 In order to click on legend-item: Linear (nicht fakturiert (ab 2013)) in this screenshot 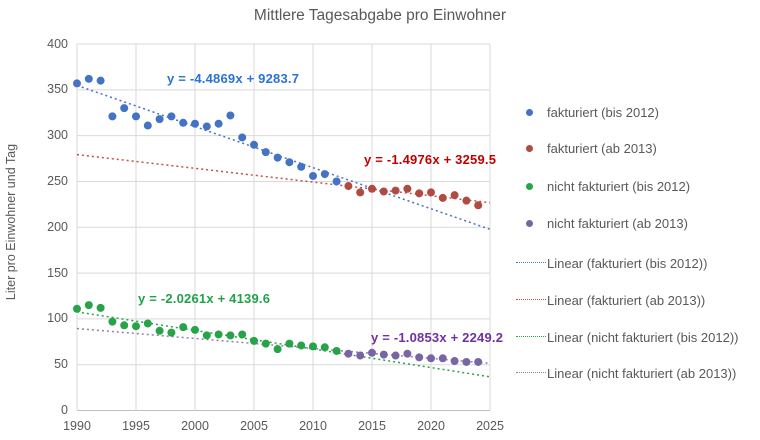, I will do `click(623, 373)`.